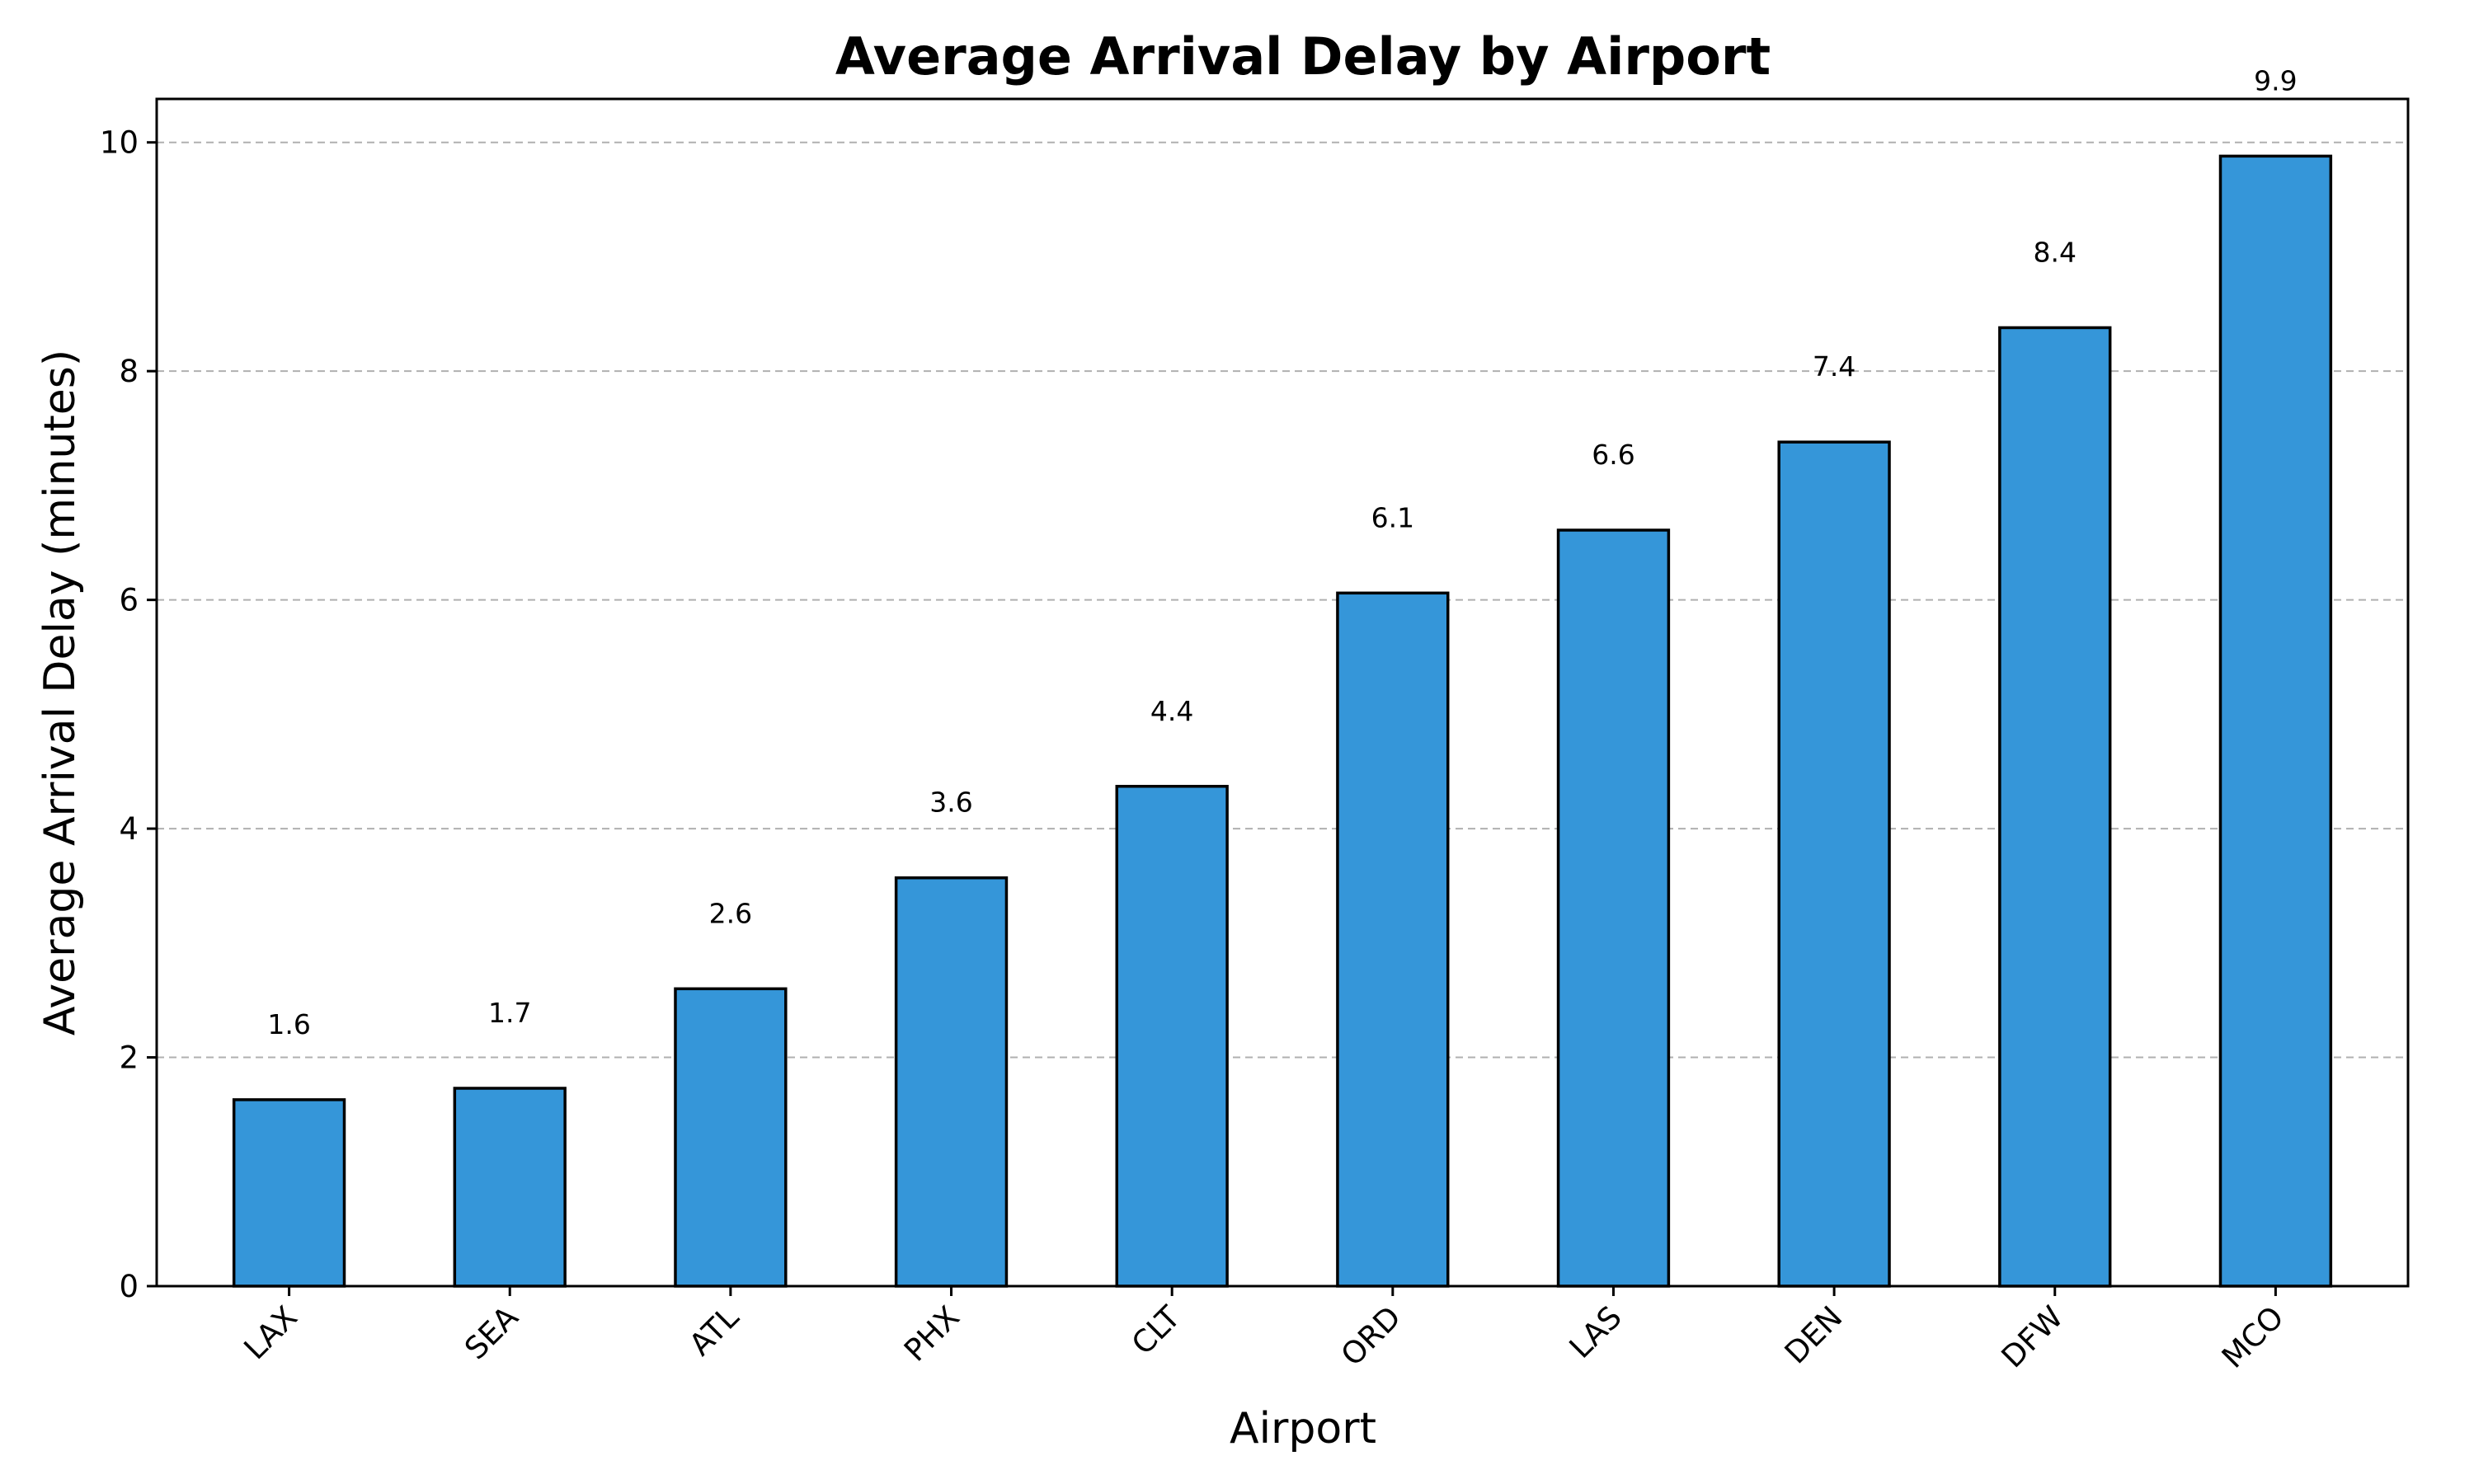 Image resolution: width=2474 pixels, height=1484 pixels. Describe the element at coordinates (2275, 721) in the screenshot. I see `bar-mco` at that location.